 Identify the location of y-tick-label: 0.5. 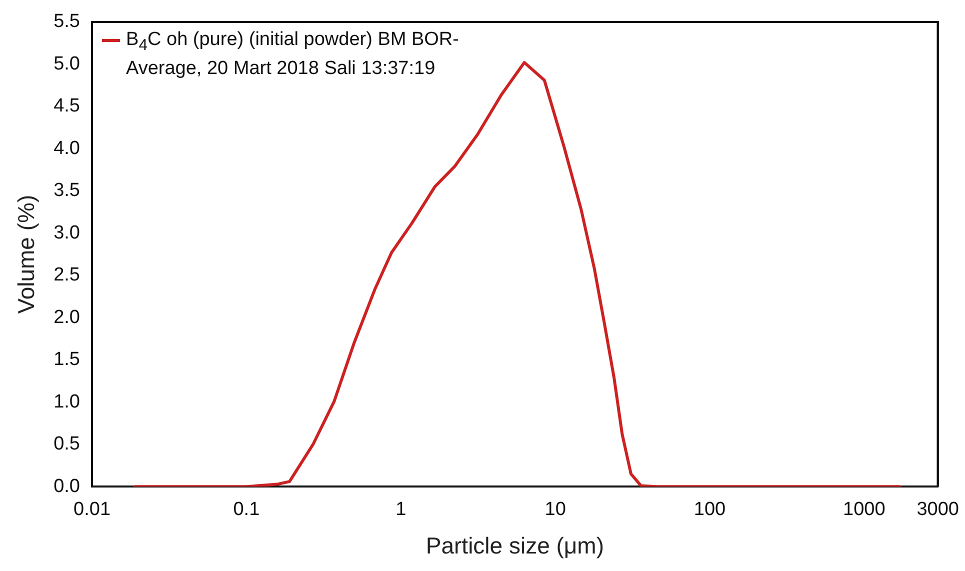
(67, 444).